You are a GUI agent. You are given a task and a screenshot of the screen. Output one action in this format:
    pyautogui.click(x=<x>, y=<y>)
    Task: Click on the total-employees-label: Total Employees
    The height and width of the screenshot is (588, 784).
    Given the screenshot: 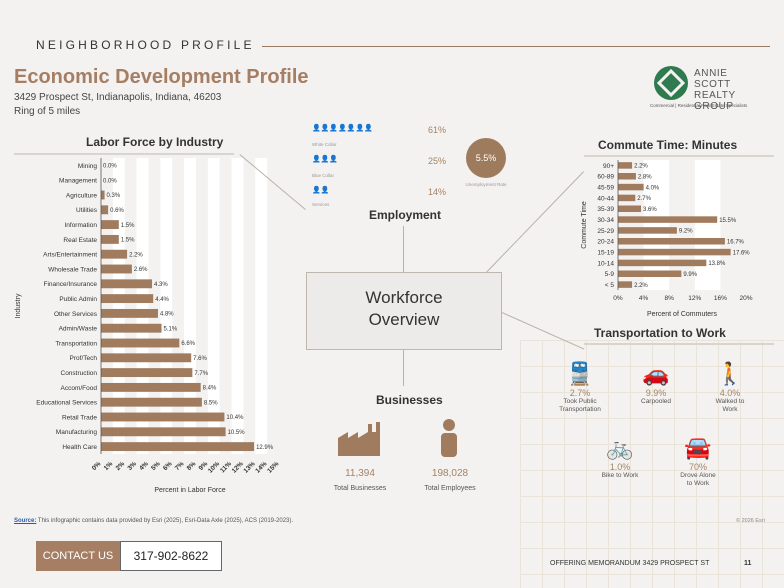 What is the action you would take?
    pyautogui.click(x=450, y=488)
    